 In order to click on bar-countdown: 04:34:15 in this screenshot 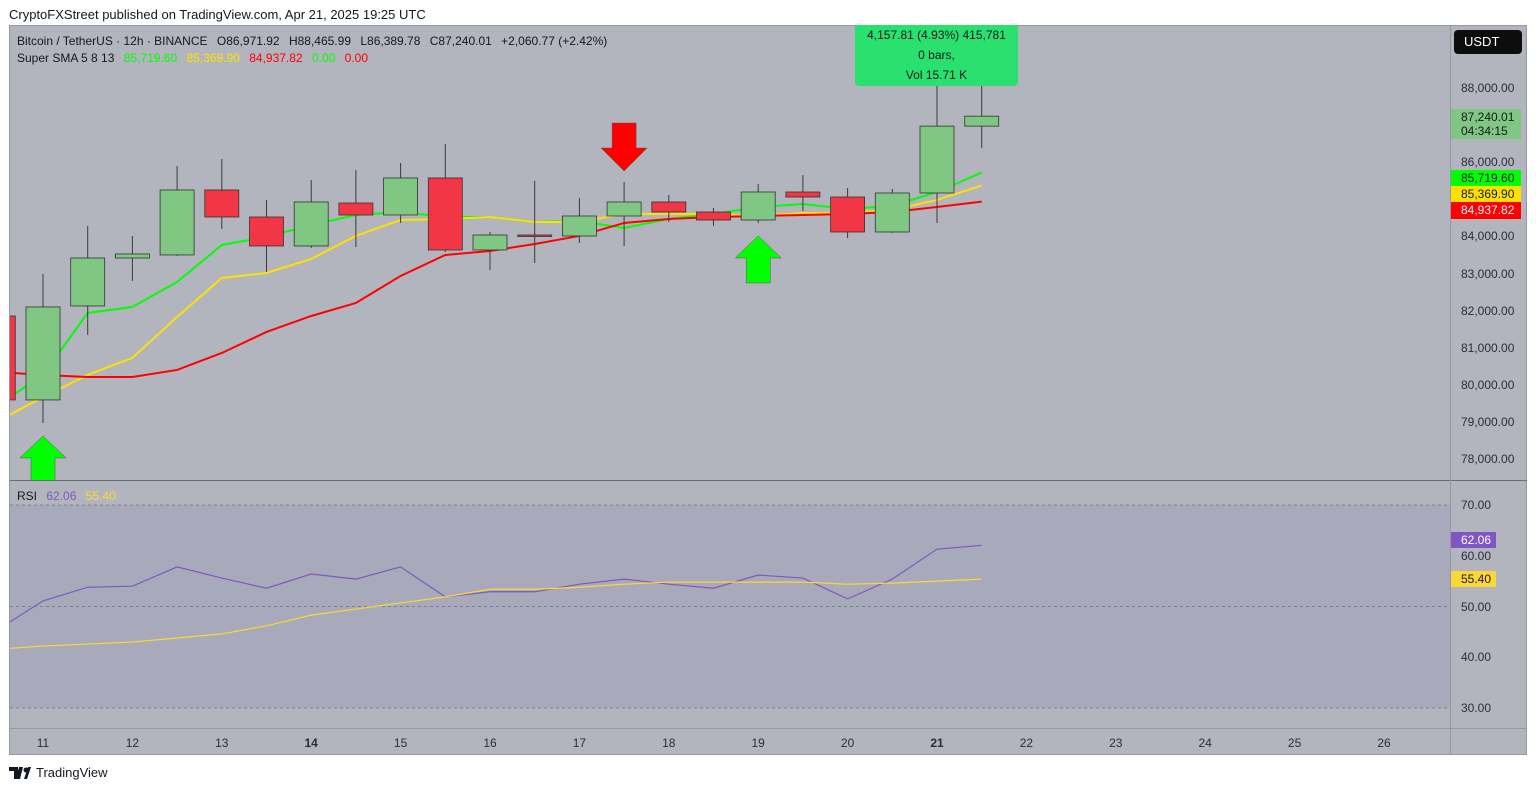, I will do `click(1484, 131)`.